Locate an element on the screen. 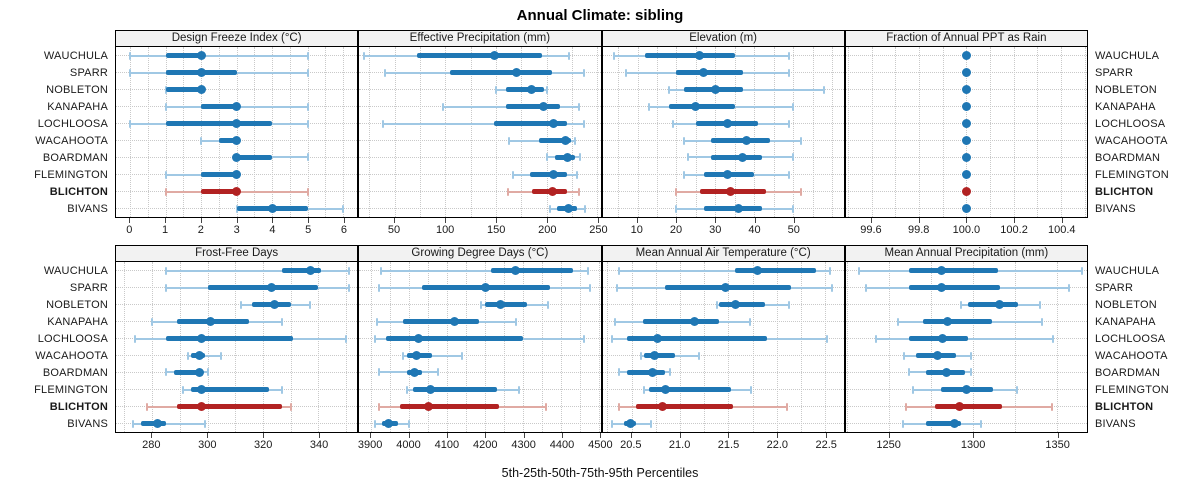 The width and height of the screenshot is (1200, 500). panel: Frost-Free Days 280 300 320 340 is located at coordinates (237, 351).